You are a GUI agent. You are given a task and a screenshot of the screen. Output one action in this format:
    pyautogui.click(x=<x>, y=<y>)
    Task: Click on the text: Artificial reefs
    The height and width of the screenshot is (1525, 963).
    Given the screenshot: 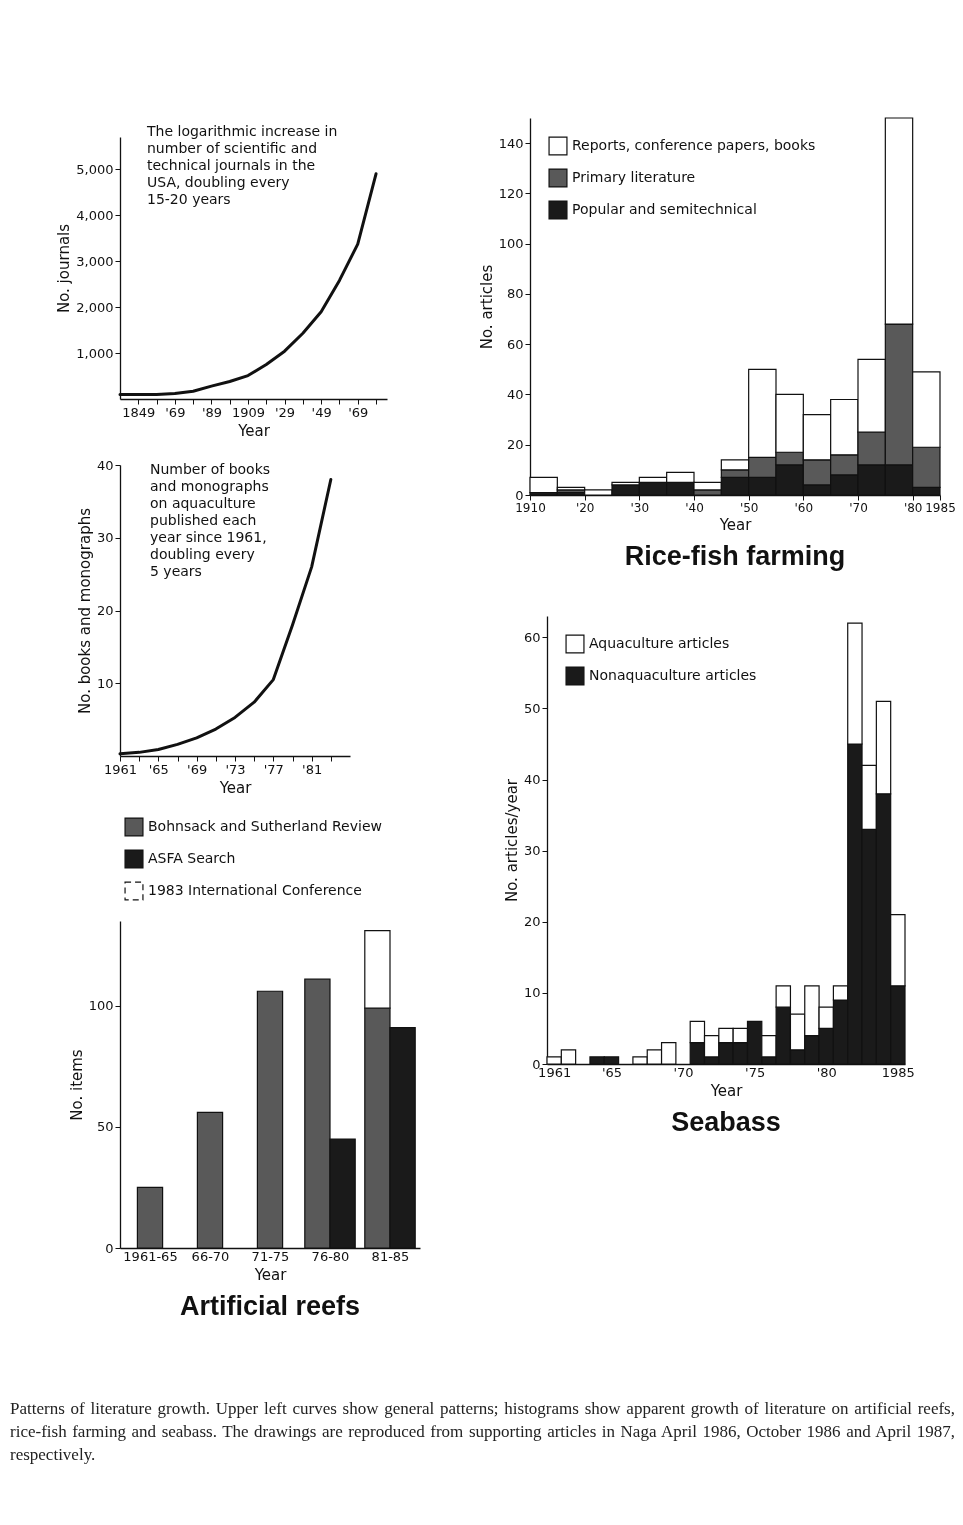 What is the action you would take?
    pyautogui.click(x=270, y=1306)
    